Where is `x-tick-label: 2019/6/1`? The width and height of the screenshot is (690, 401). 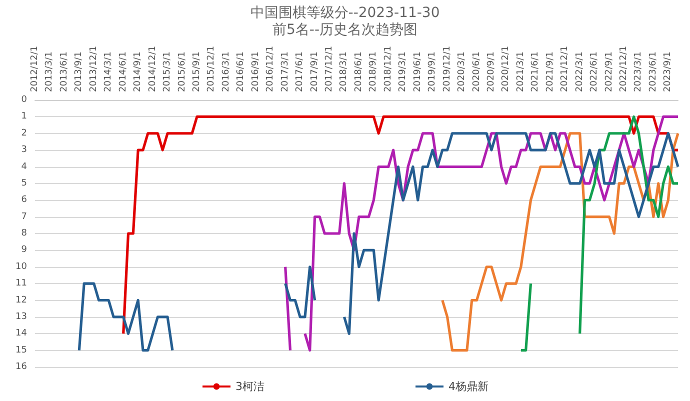
x-tick-label: 2019/6/1 is located at coordinates (417, 72).